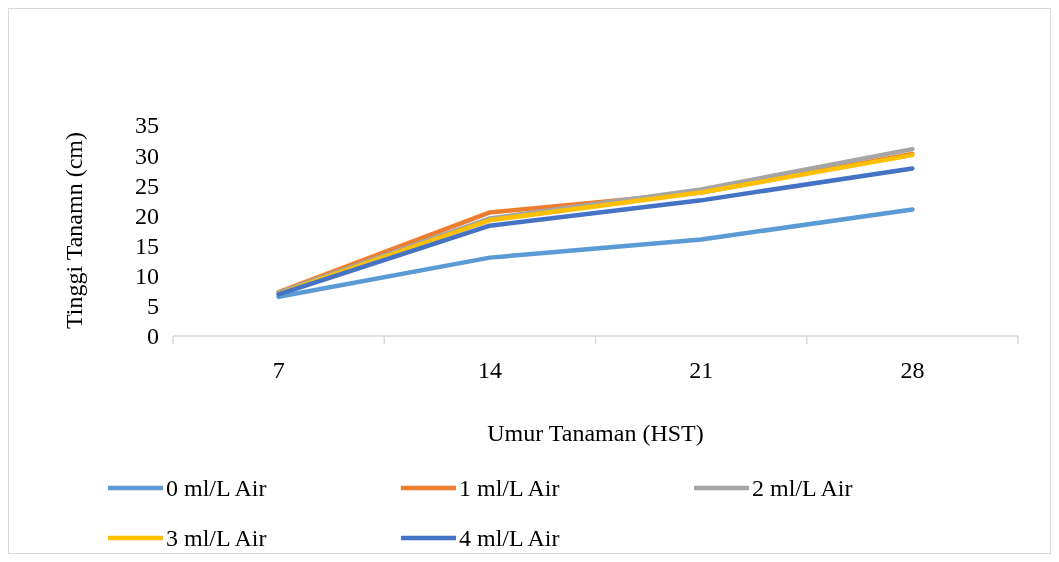  I want to click on x-tick-label: 28, so click(912, 370).